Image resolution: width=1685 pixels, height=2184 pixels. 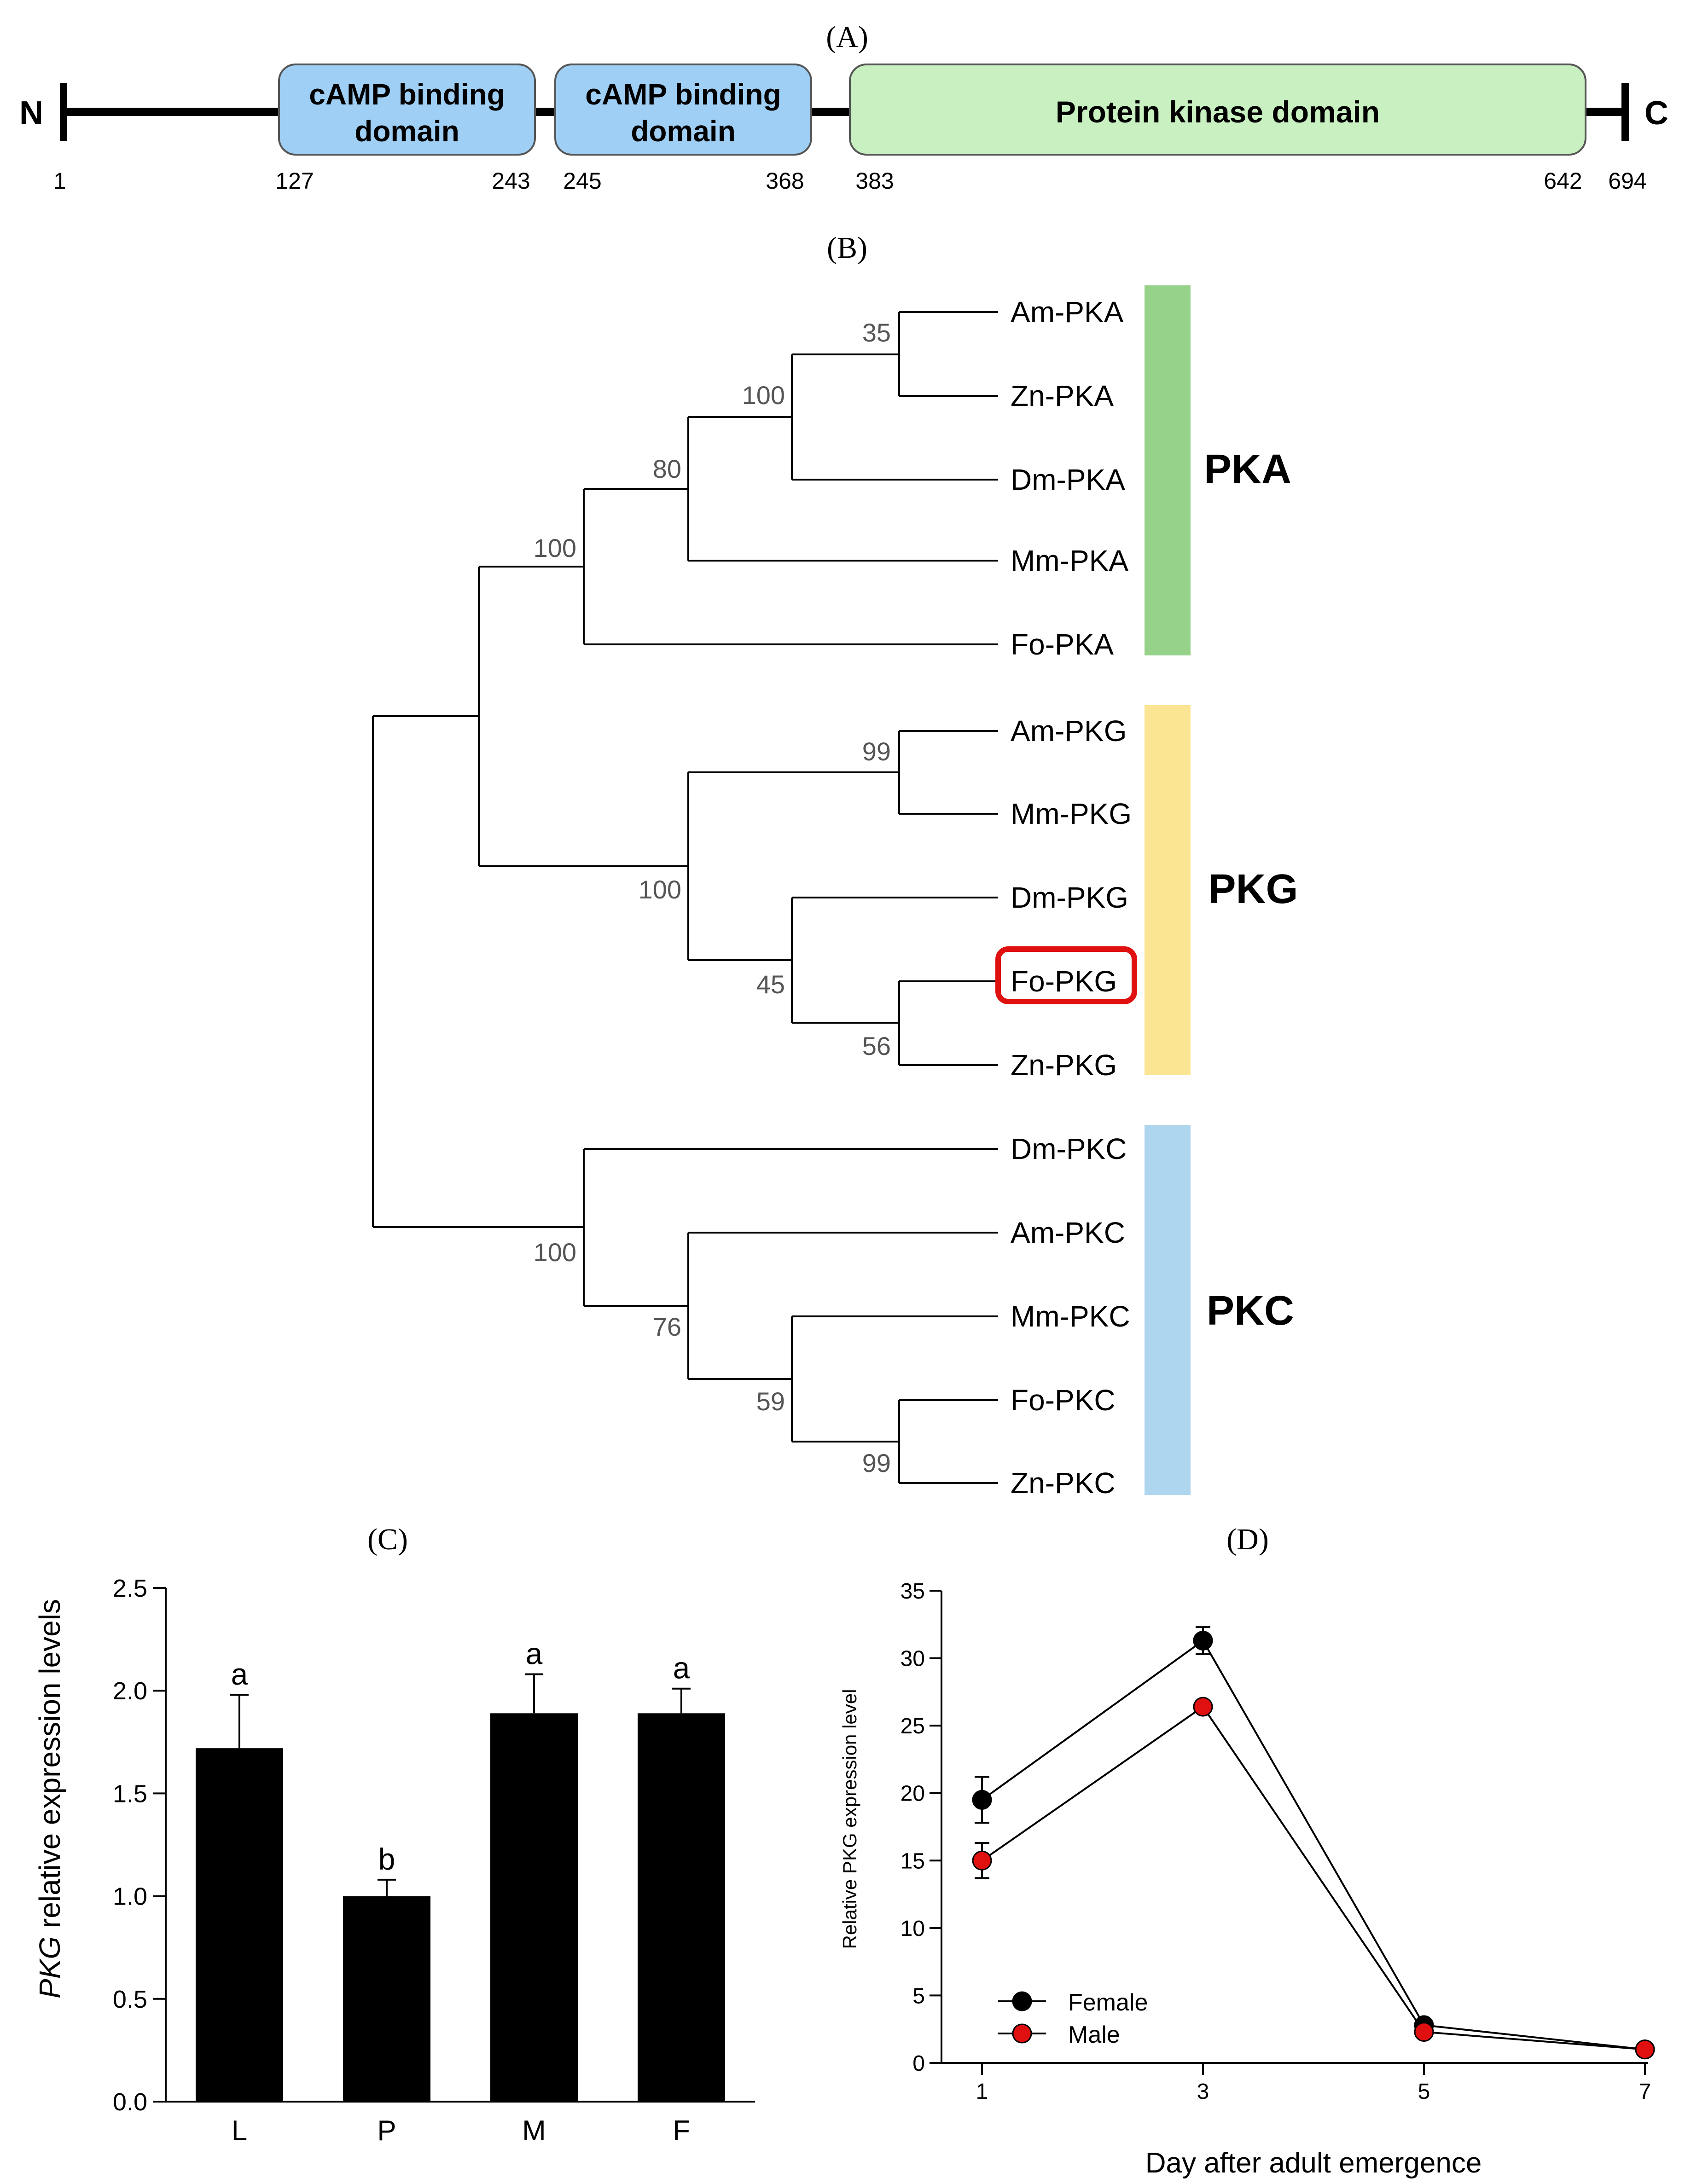 I want to click on bootstrap-label: 76, so click(x=667, y=1326).